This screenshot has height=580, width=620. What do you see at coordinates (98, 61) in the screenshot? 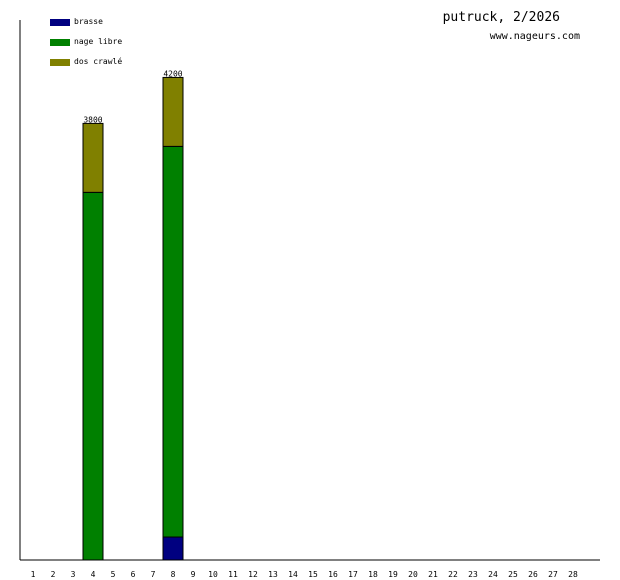
I see `legend-label-dos-crawle: dos crawlé` at bounding box center [98, 61].